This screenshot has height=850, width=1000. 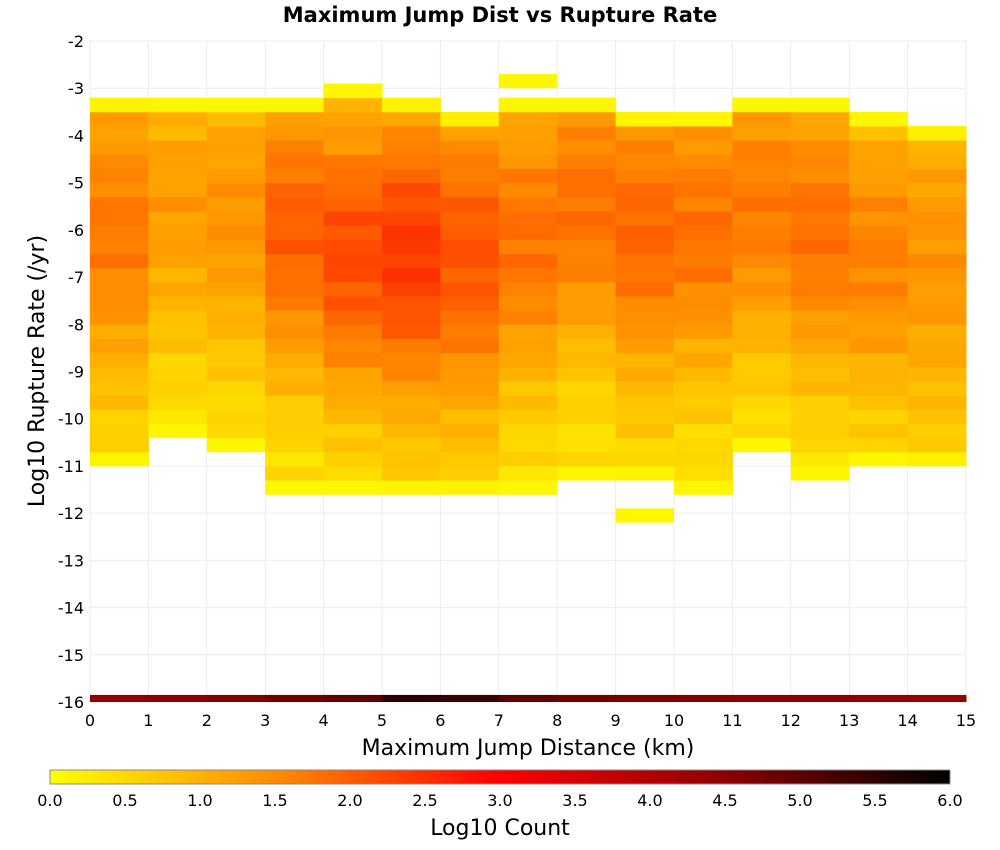 What do you see at coordinates (76, 135) in the screenshot?
I see `y-tick-label: -4` at bounding box center [76, 135].